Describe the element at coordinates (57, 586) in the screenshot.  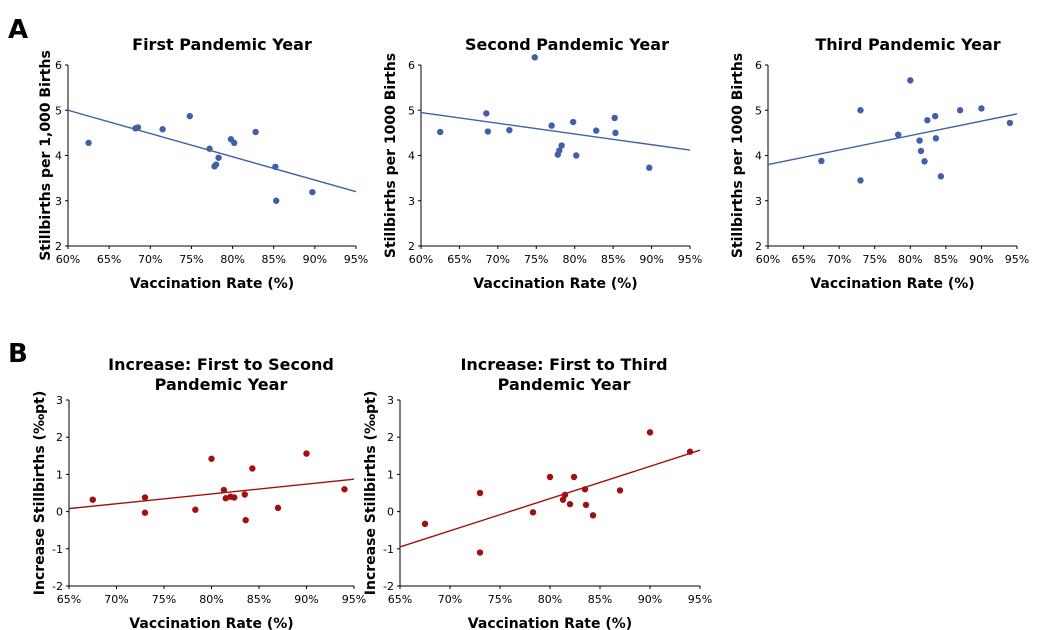
I see `y-tick-label: -2` at that location.